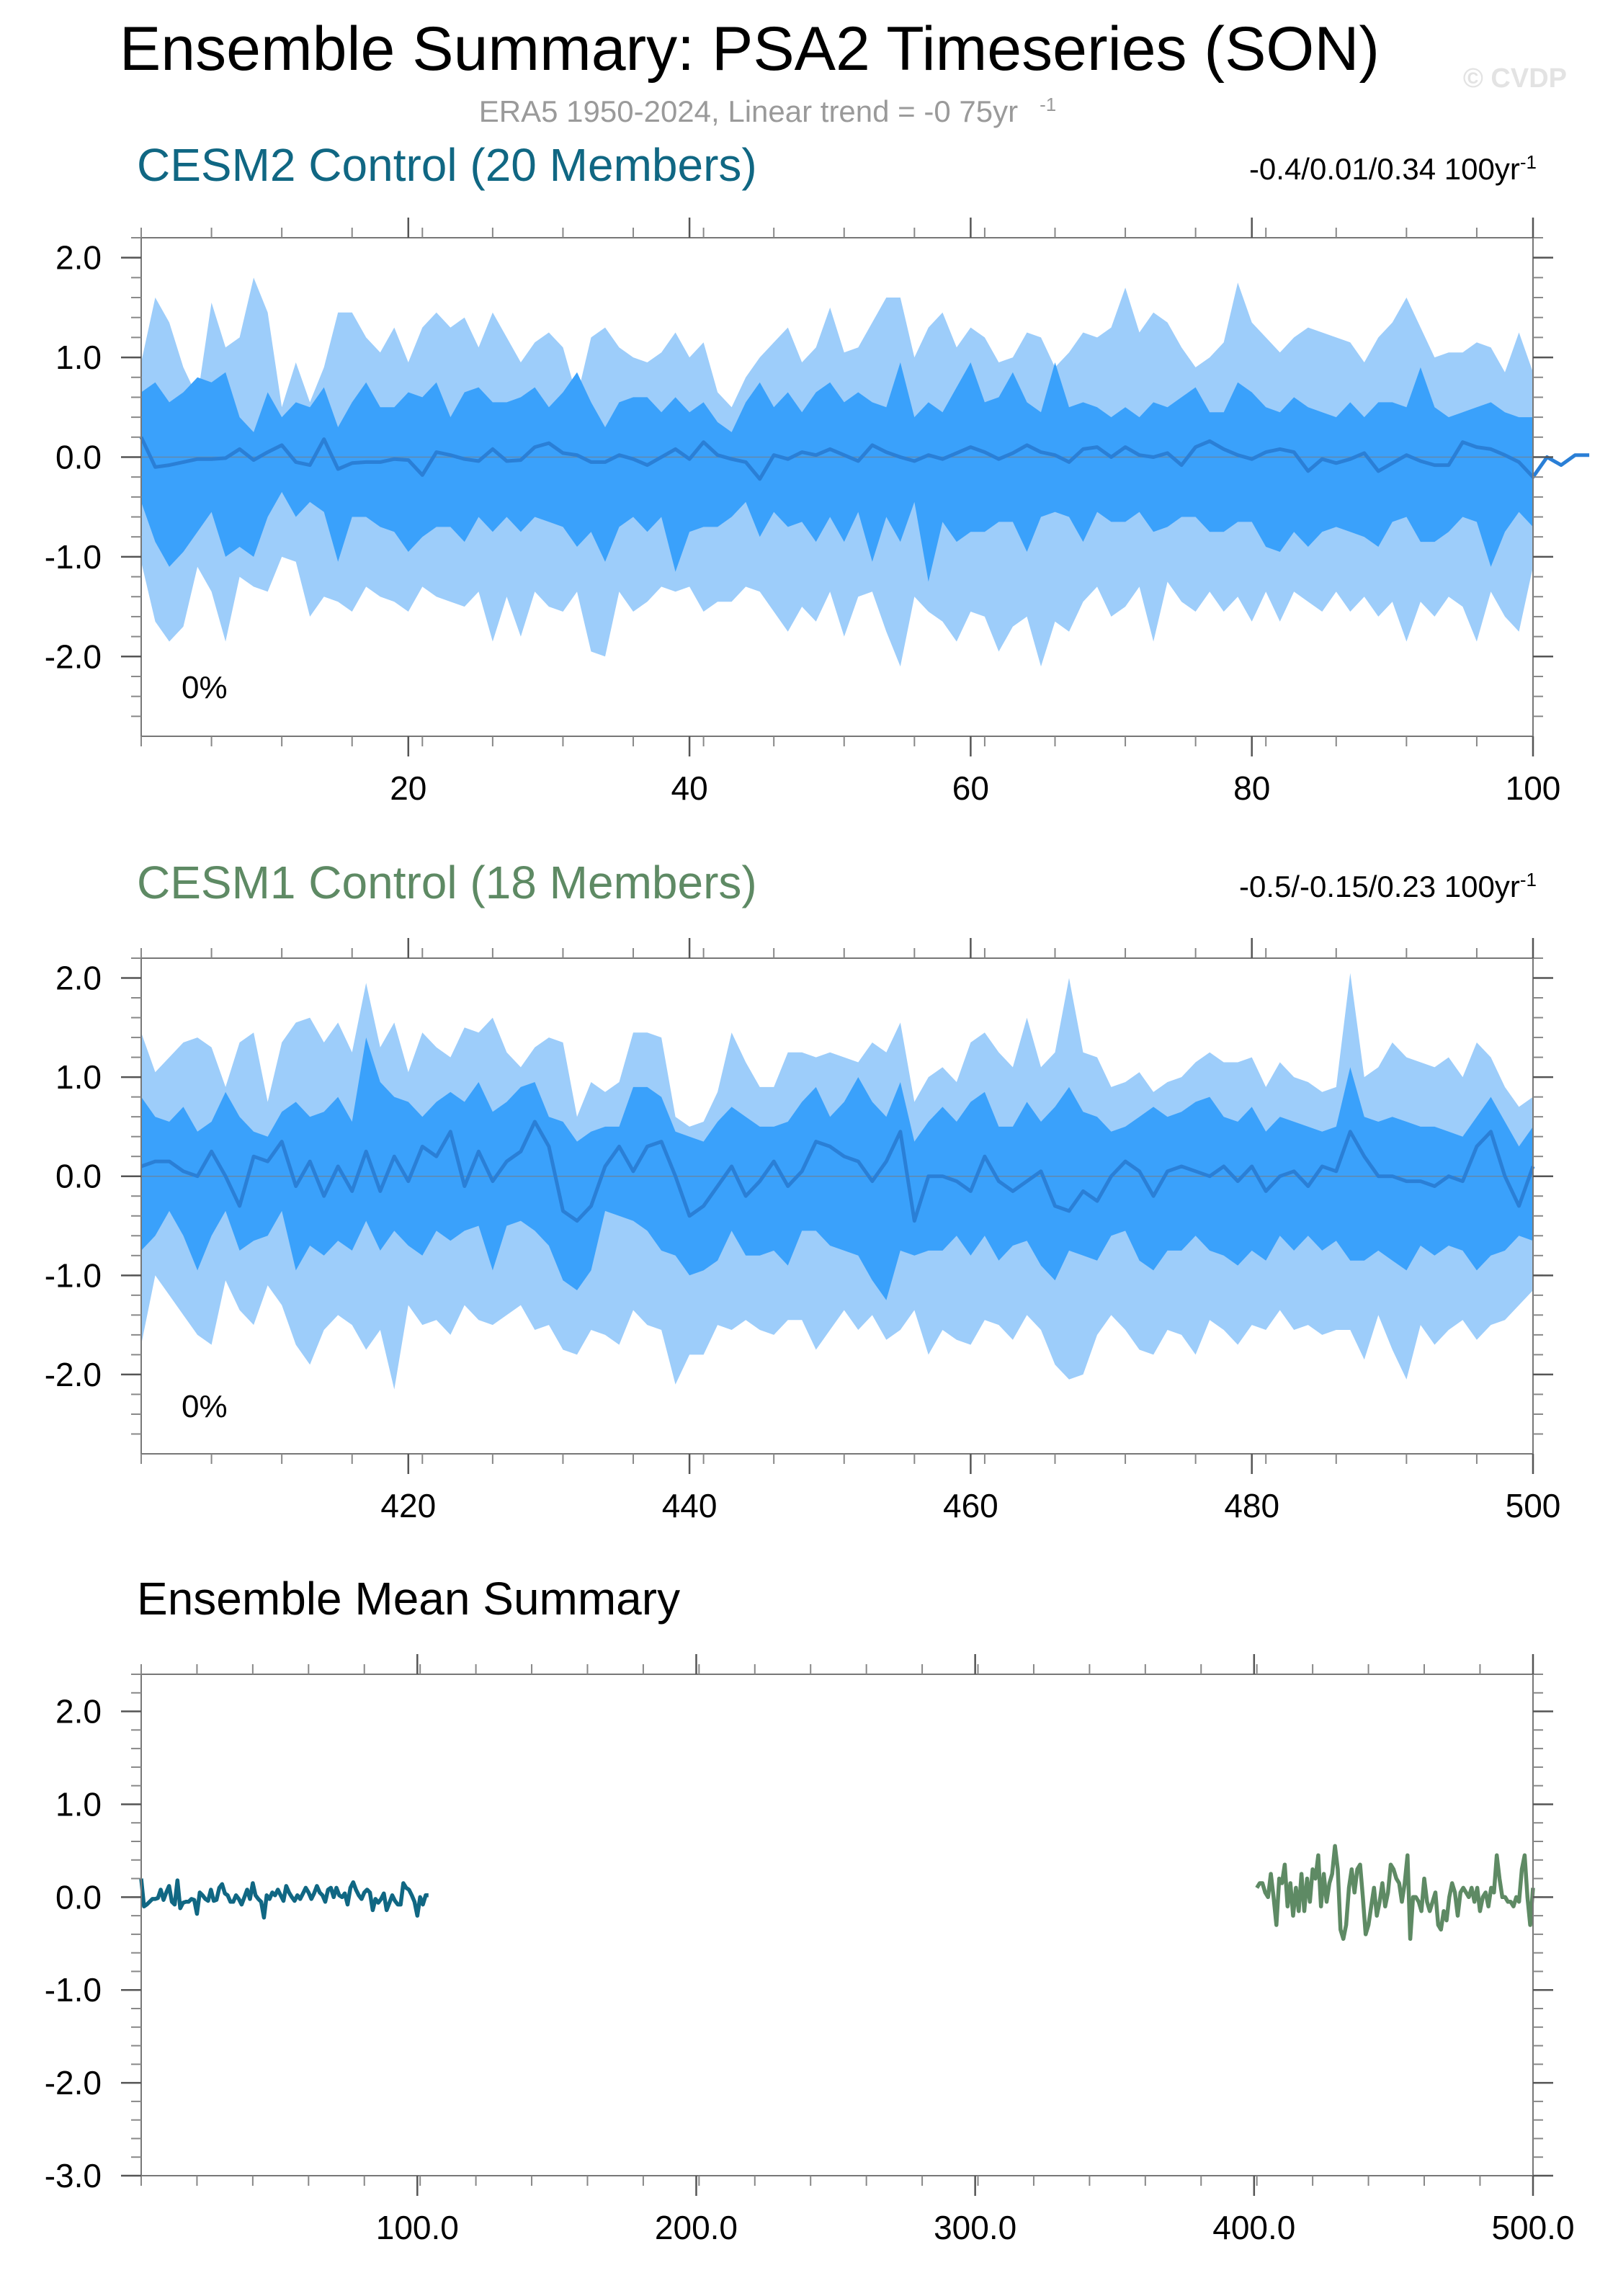 This screenshot has width=1600, height=2296. What do you see at coordinates (79, 1804) in the screenshot?
I see `panel3-y-tick-label: 1.0` at bounding box center [79, 1804].